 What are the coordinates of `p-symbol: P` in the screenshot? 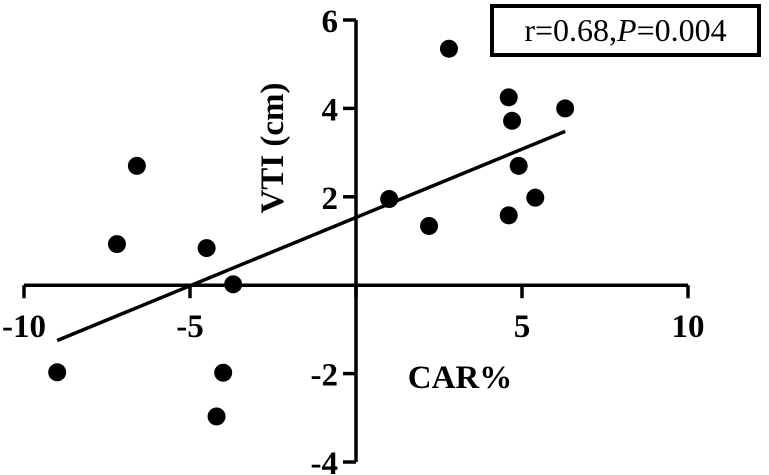 It's located at (627, 30).